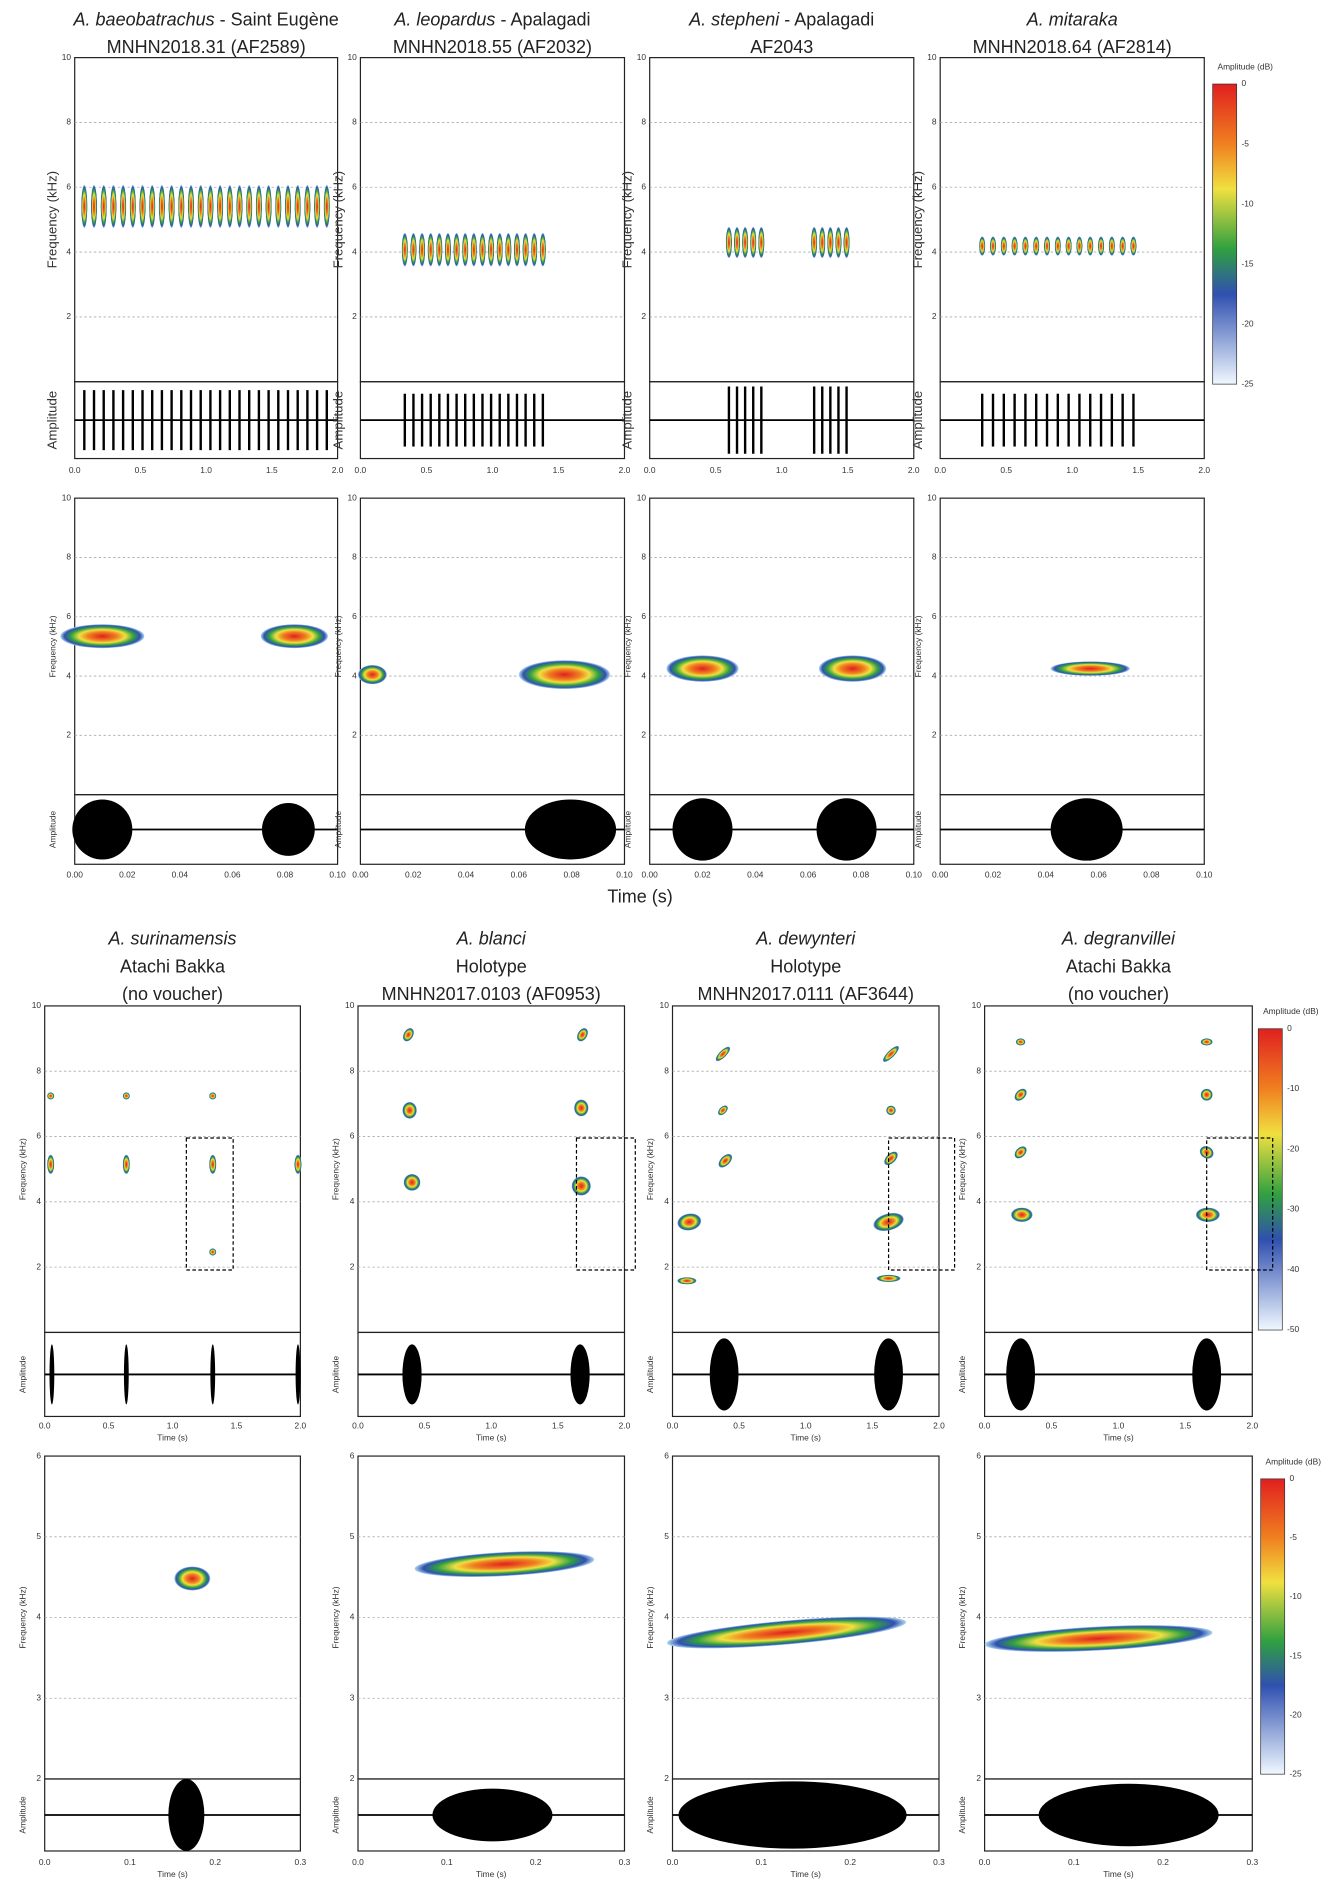 Image resolution: width=1327 pixels, height=1881 pixels. What do you see at coordinates (1163, 1862) in the screenshot?
I see `x-tick-label: 0.2` at bounding box center [1163, 1862].